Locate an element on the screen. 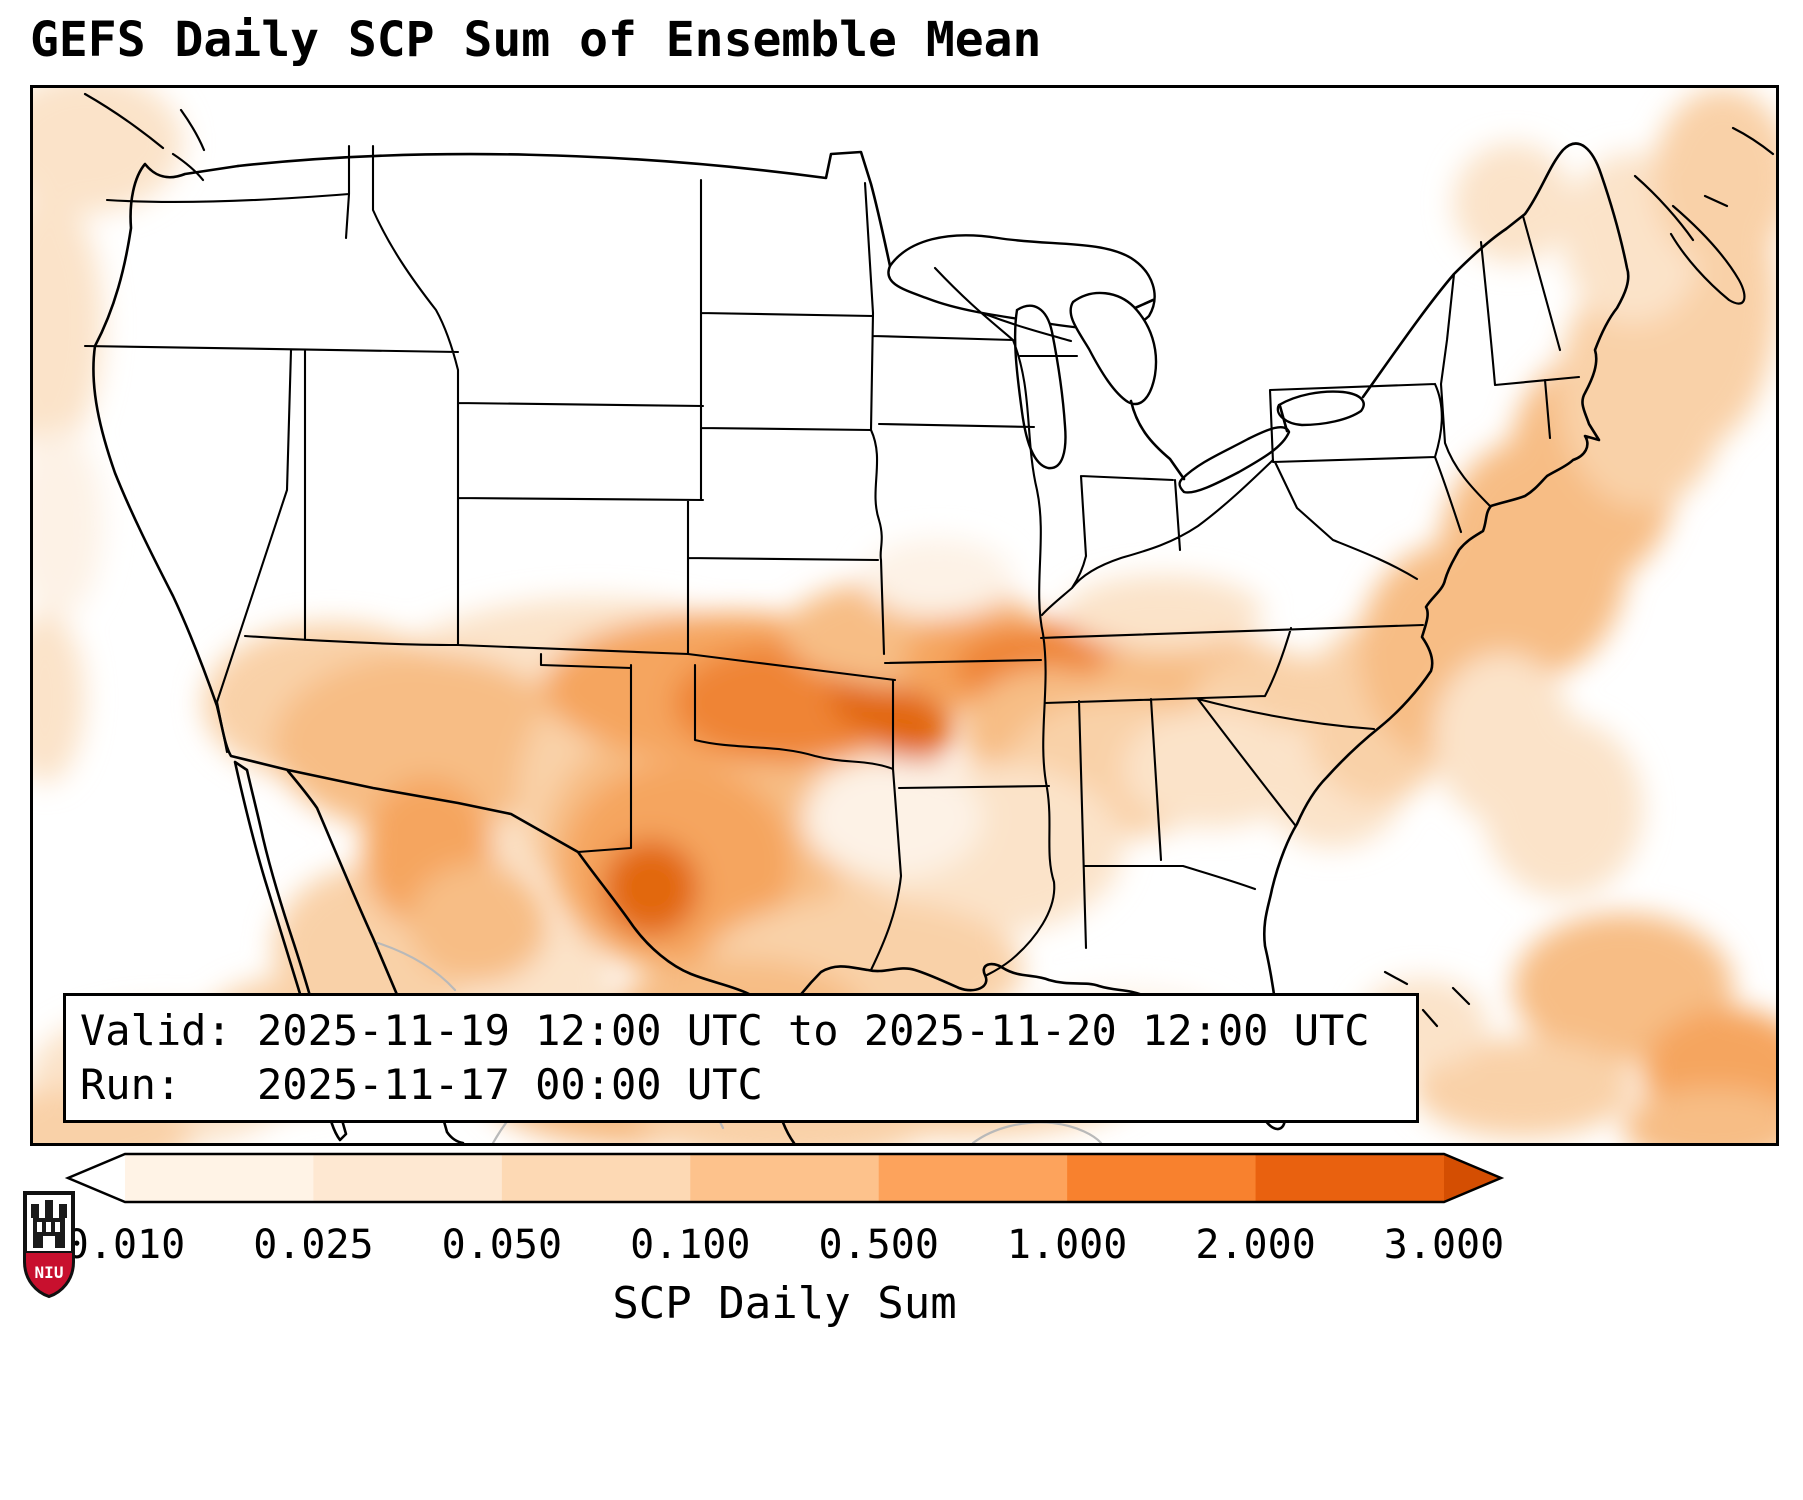 The image size is (1803, 1500). vancouver-island-coast is located at coordinates (144, 137).